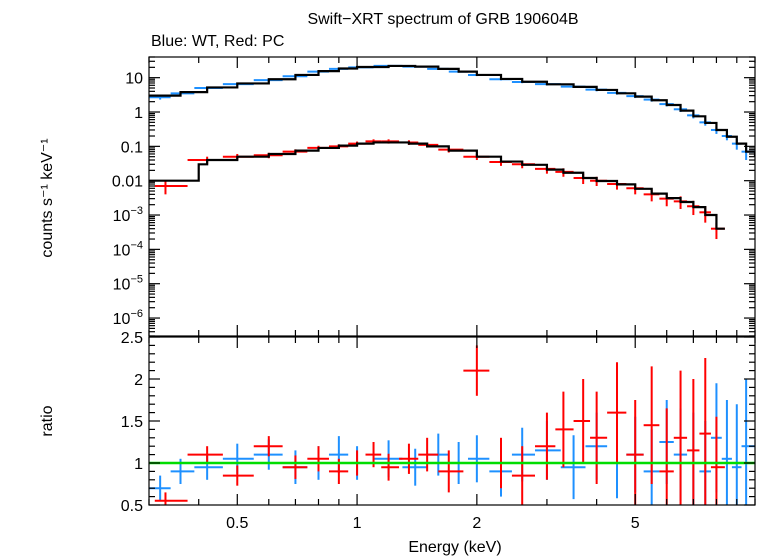 This screenshot has width=758, height=556. What do you see at coordinates (134, 79) in the screenshot?
I see `spectrum-y-tick-label: 10` at bounding box center [134, 79].